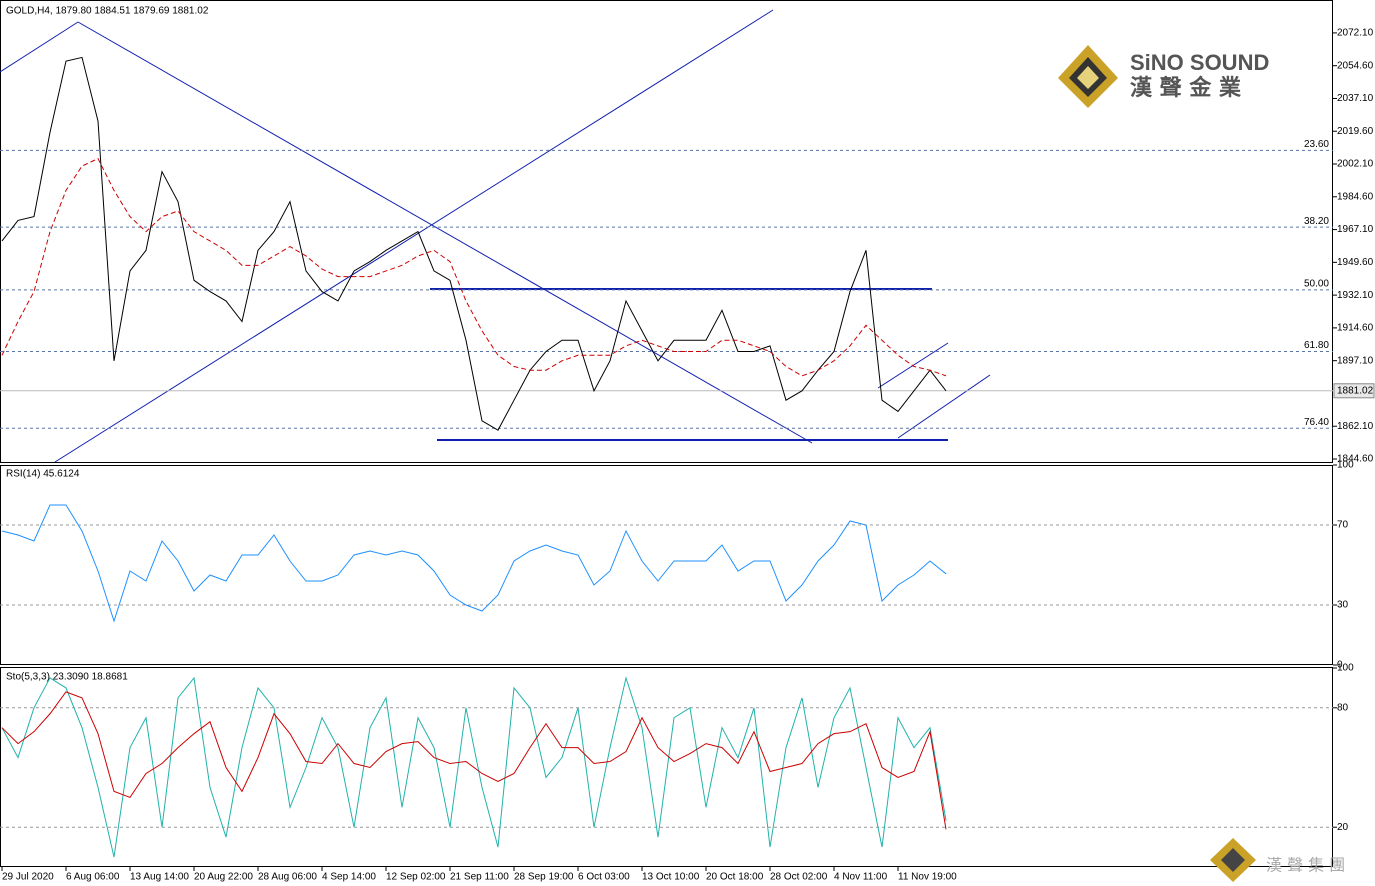 The width and height of the screenshot is (1375, 886). Describe the element at coordinates (1316, 284) in the screenshot. I see `fib-label: 50.00` at that location.